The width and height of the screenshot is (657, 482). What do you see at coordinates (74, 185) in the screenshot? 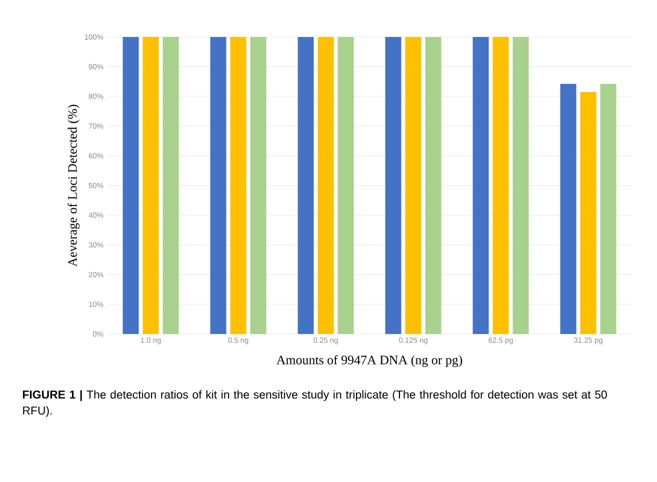
I see `y-axis-title: Aeverage of Loci Detected (%)` at bounding box center [74, 185].